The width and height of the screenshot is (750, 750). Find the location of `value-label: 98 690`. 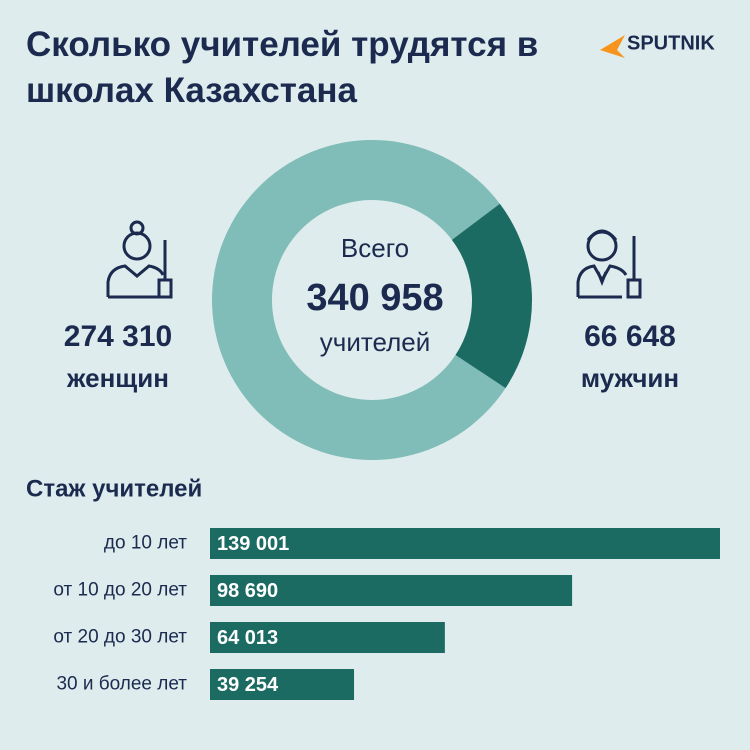

value-label: 98 690 is located at coordinates (247, 591).